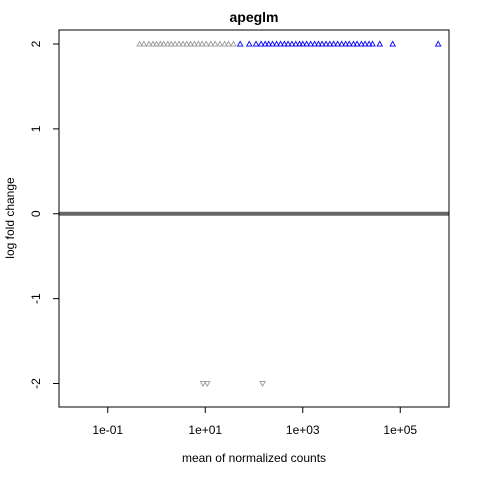 This screenshot has height=480, width=480. Describe the element at coordinates (36, 298) in the screenshot. I see `y-tick-label: -1` at that location.